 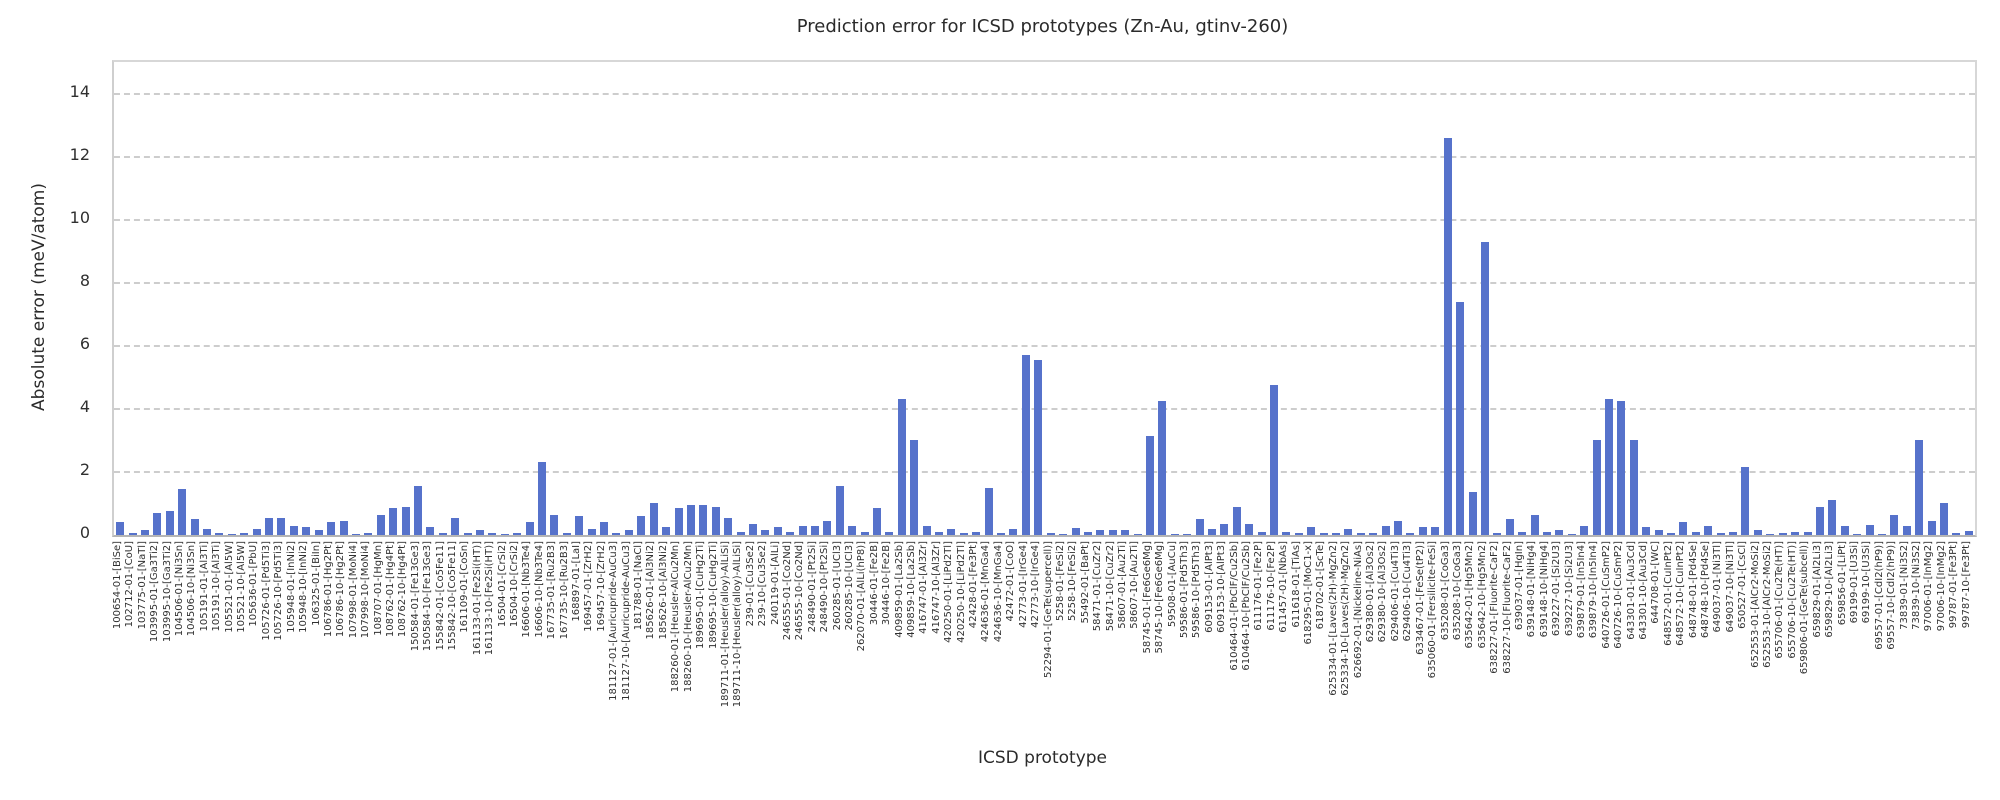 What do you see at coordinates (1668, 593) in the screenshot?
I see `x-tick-label: 648572-01-[CuInPt2]` at bounding box center [1668, 593].